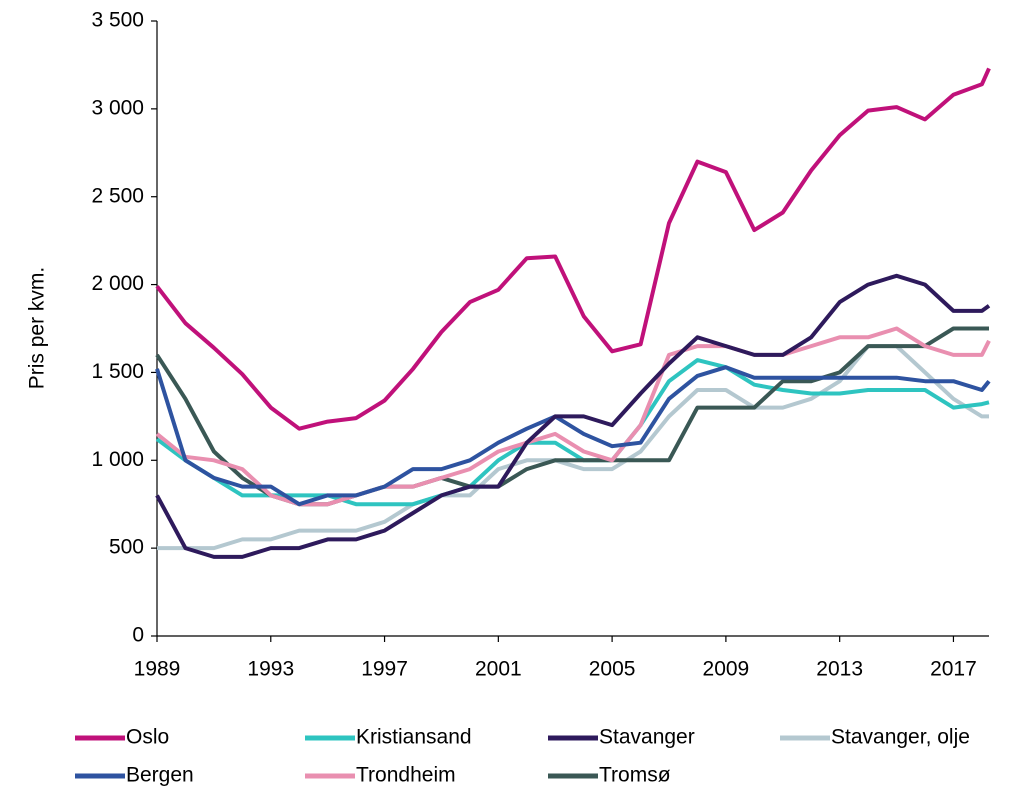 Image resolution: width=1019 pixels, height=797 pixels. I want to click on legend-label: Bergen, so click(160, 775).